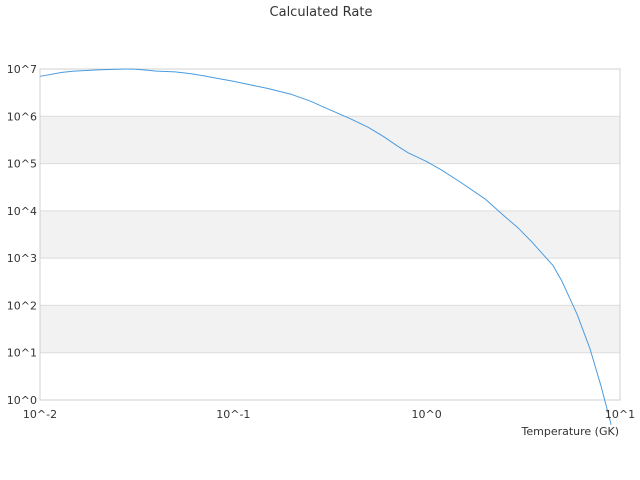 This screenshot has height=480, width=640. I want to click on y-tick-label: 10^2, so click(22, 305).